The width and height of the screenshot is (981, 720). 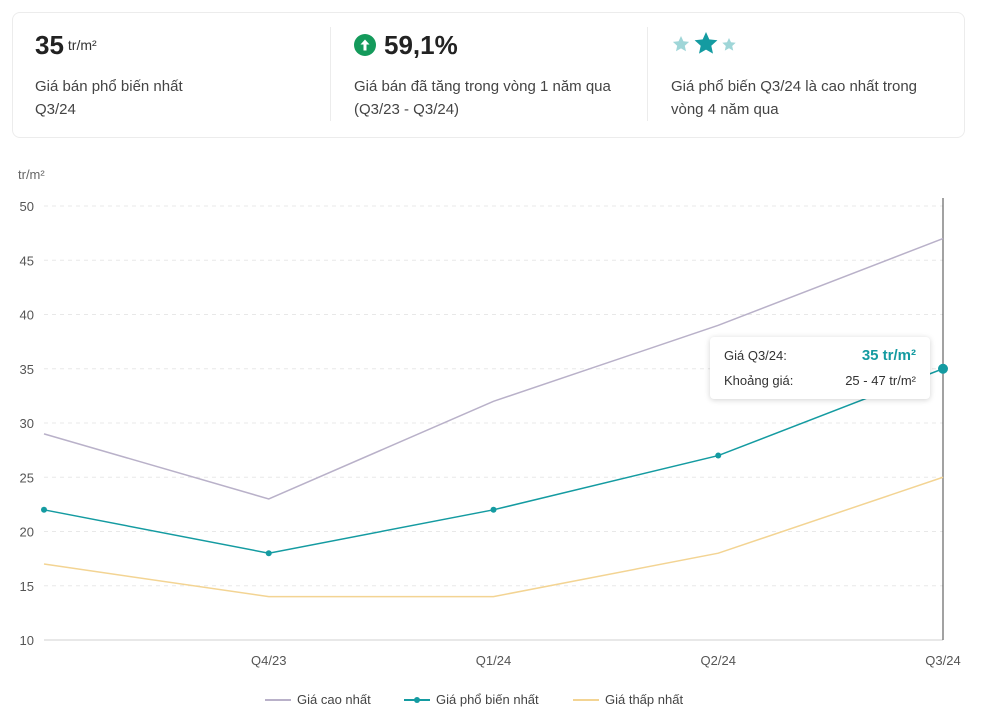 I want to click on legend-marker, so click(x=417, y=699).